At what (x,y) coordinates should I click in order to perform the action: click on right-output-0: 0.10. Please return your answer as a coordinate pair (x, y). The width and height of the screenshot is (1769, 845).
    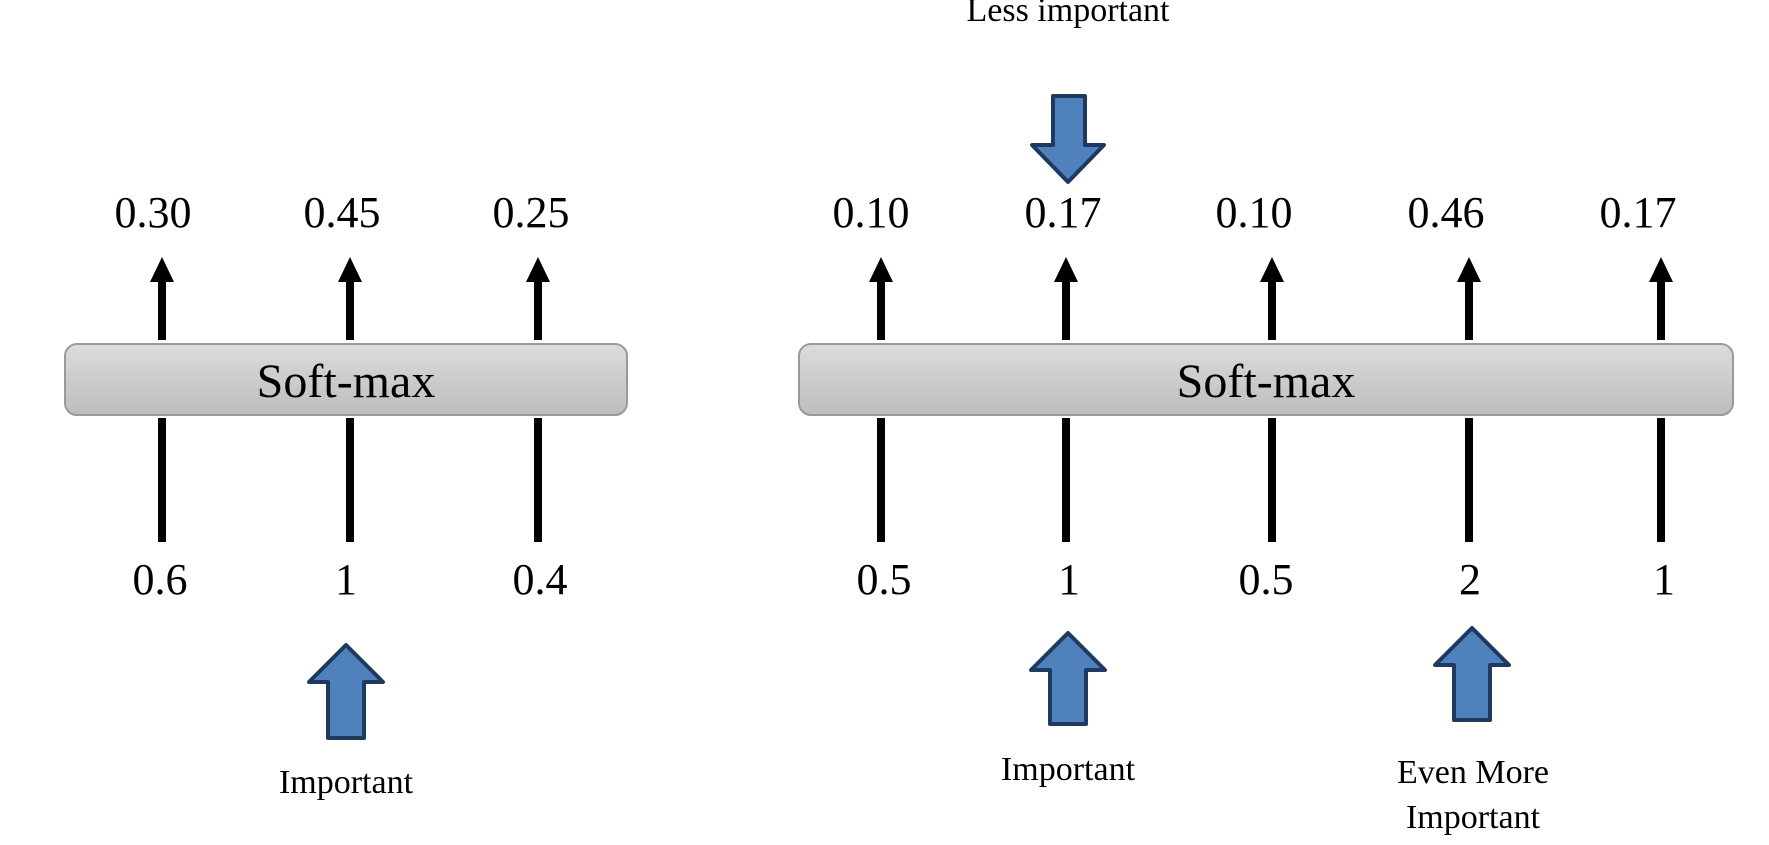
    Looking at the image, I should click on (871, 212).